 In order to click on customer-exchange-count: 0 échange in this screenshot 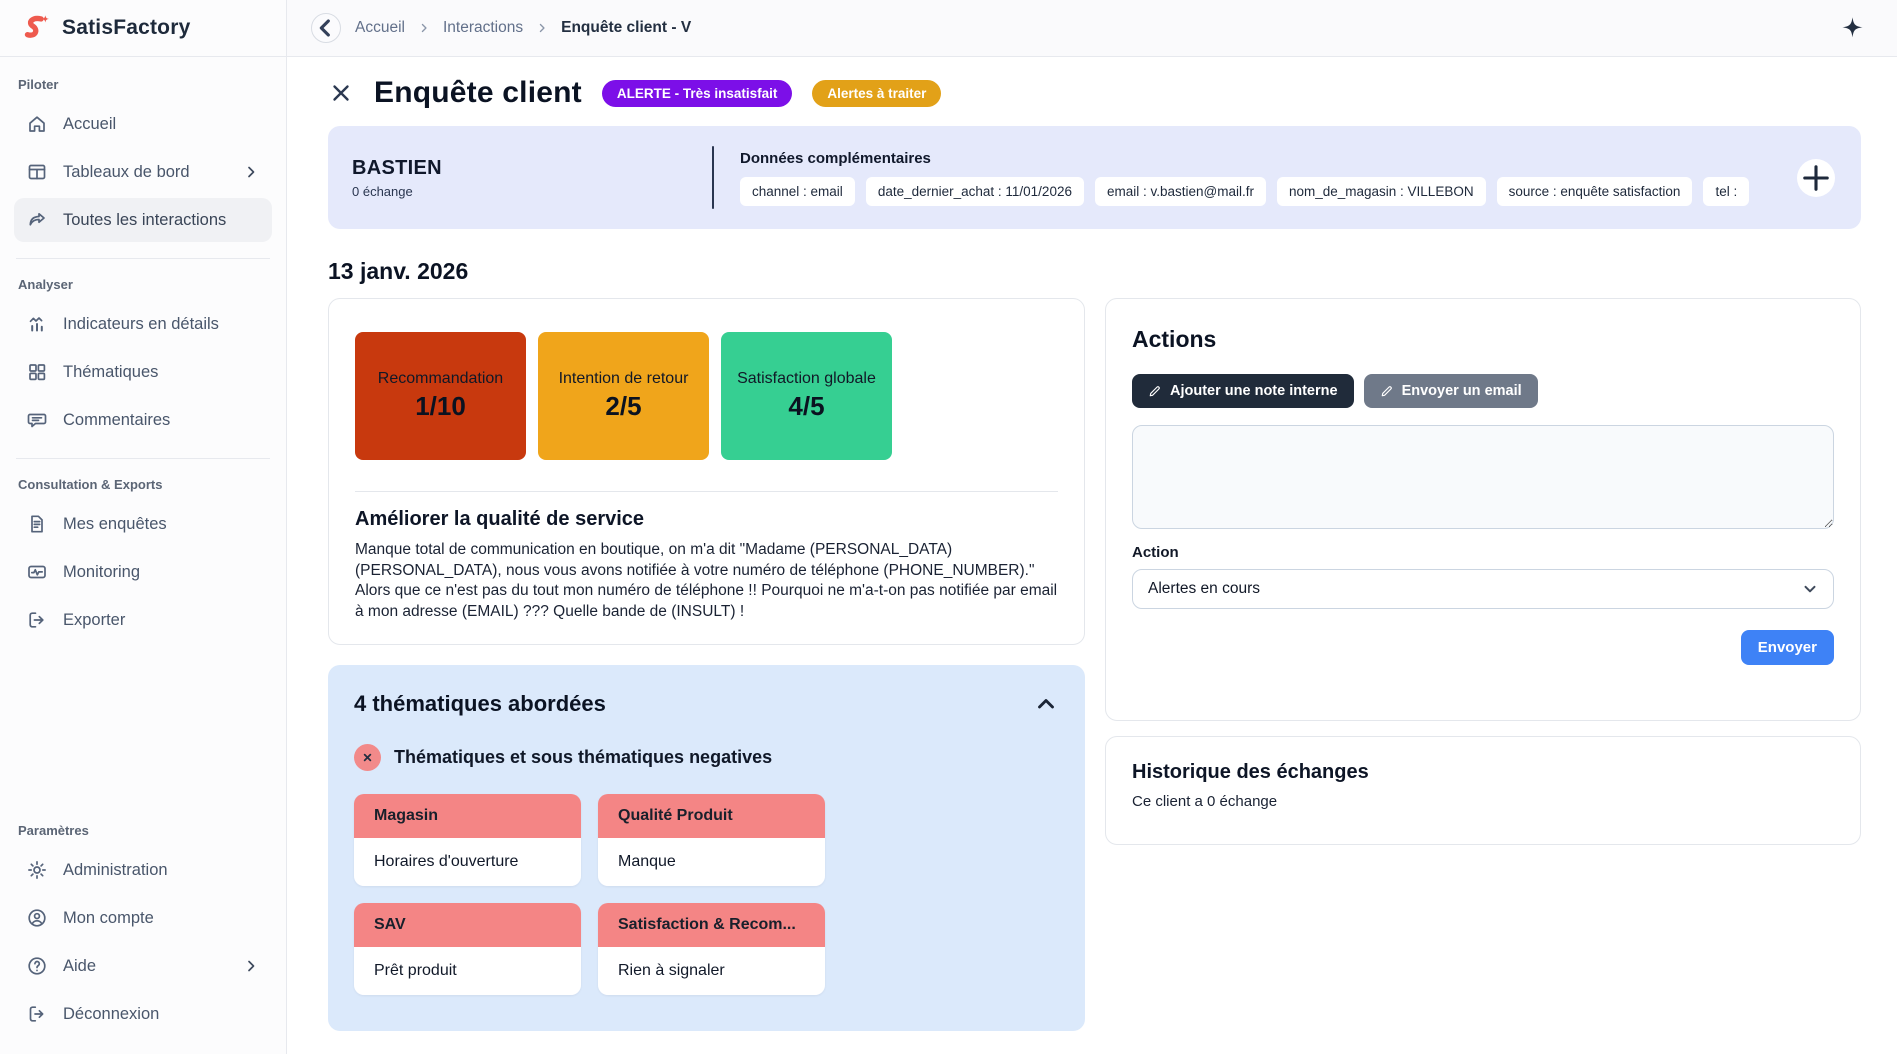, I will do `click(382, 191)`.